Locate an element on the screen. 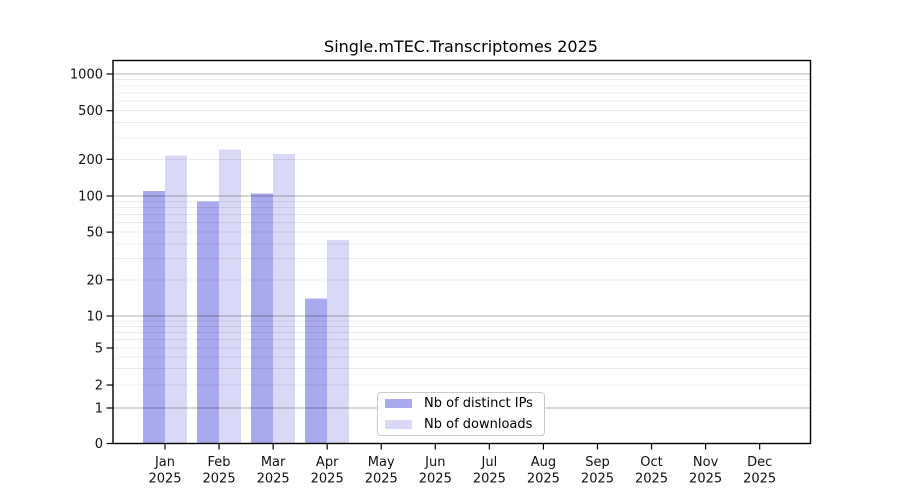 The image size is (900, 500). svg-text: Feb is located at coordinates (219, 462).